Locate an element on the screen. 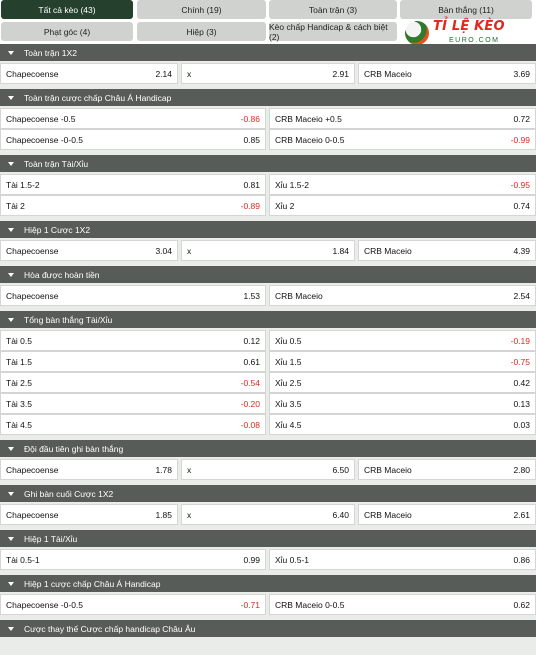  tab-corners: Phạt góc (4) is located at coordinates (67, 31).